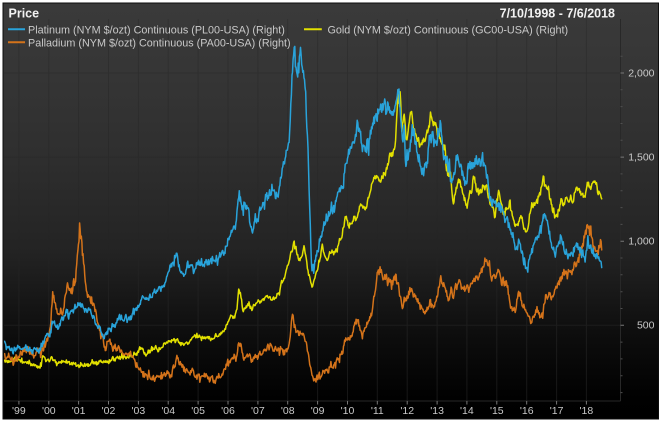 Image resolution: width=663 pixels, height=423 pixels. What do you see at coordinates (139, 411) in the screenshot?
I see `svg-text: '03` at bounding box center [139, 411].